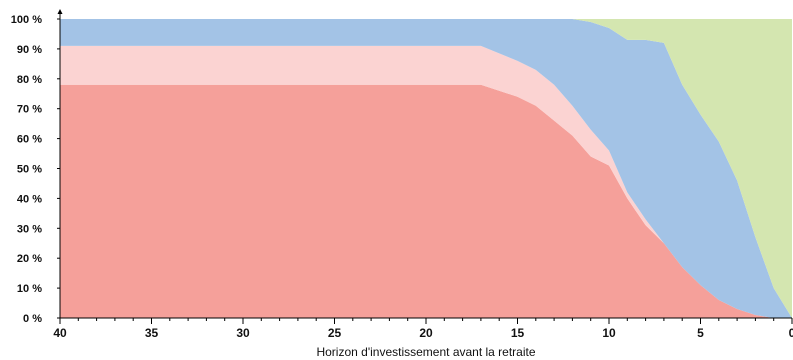 The width and height of the screenshot is (793, 360). I want to click on y-tick-label: 0 %, so click(32, 319).